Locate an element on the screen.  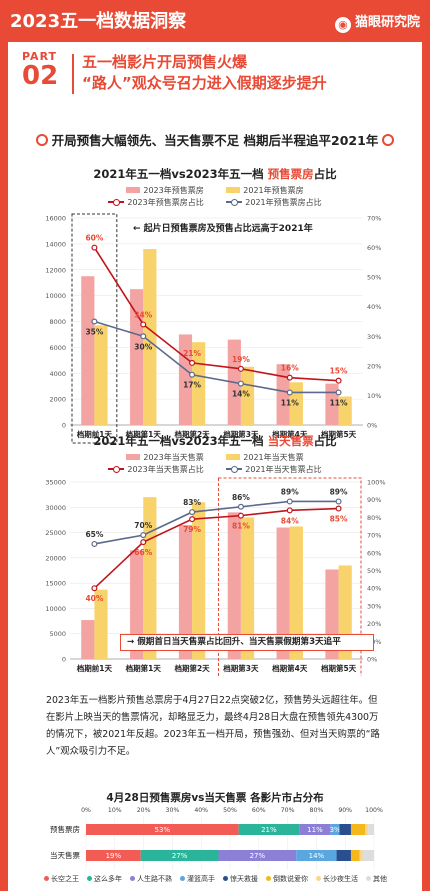
legend-item: 2021年当天售票占比 is located at coordinates (274, 469).